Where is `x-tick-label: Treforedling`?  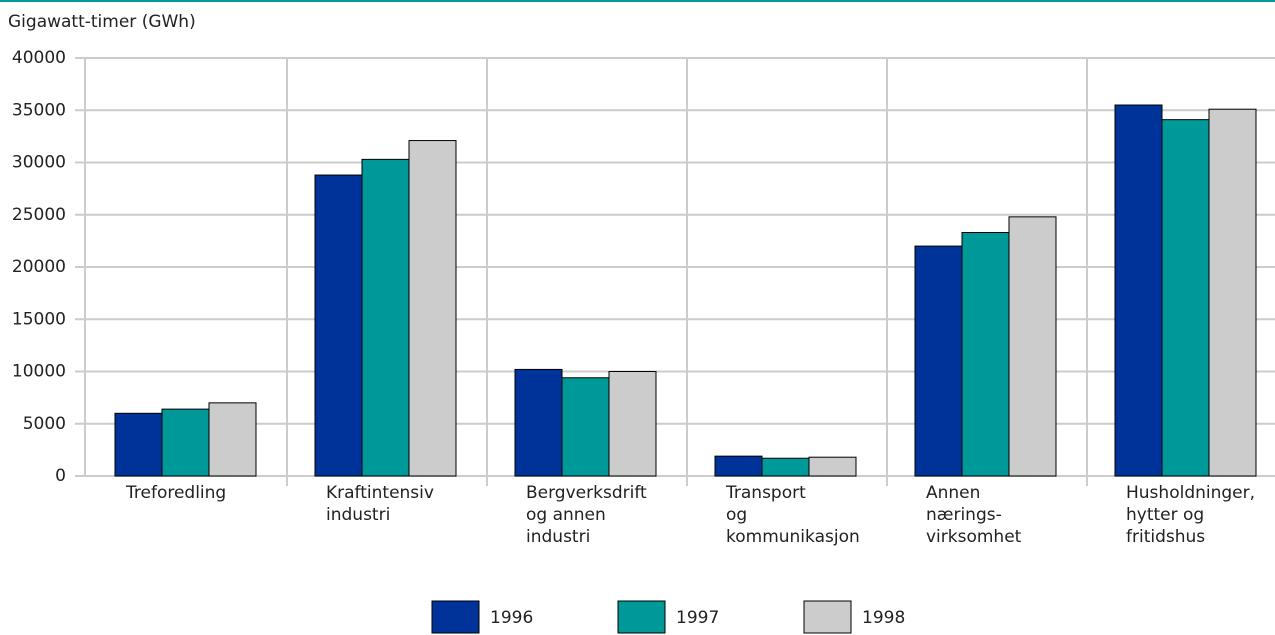 x-tick-label: Treforedling is located at coordinates (176, 493).